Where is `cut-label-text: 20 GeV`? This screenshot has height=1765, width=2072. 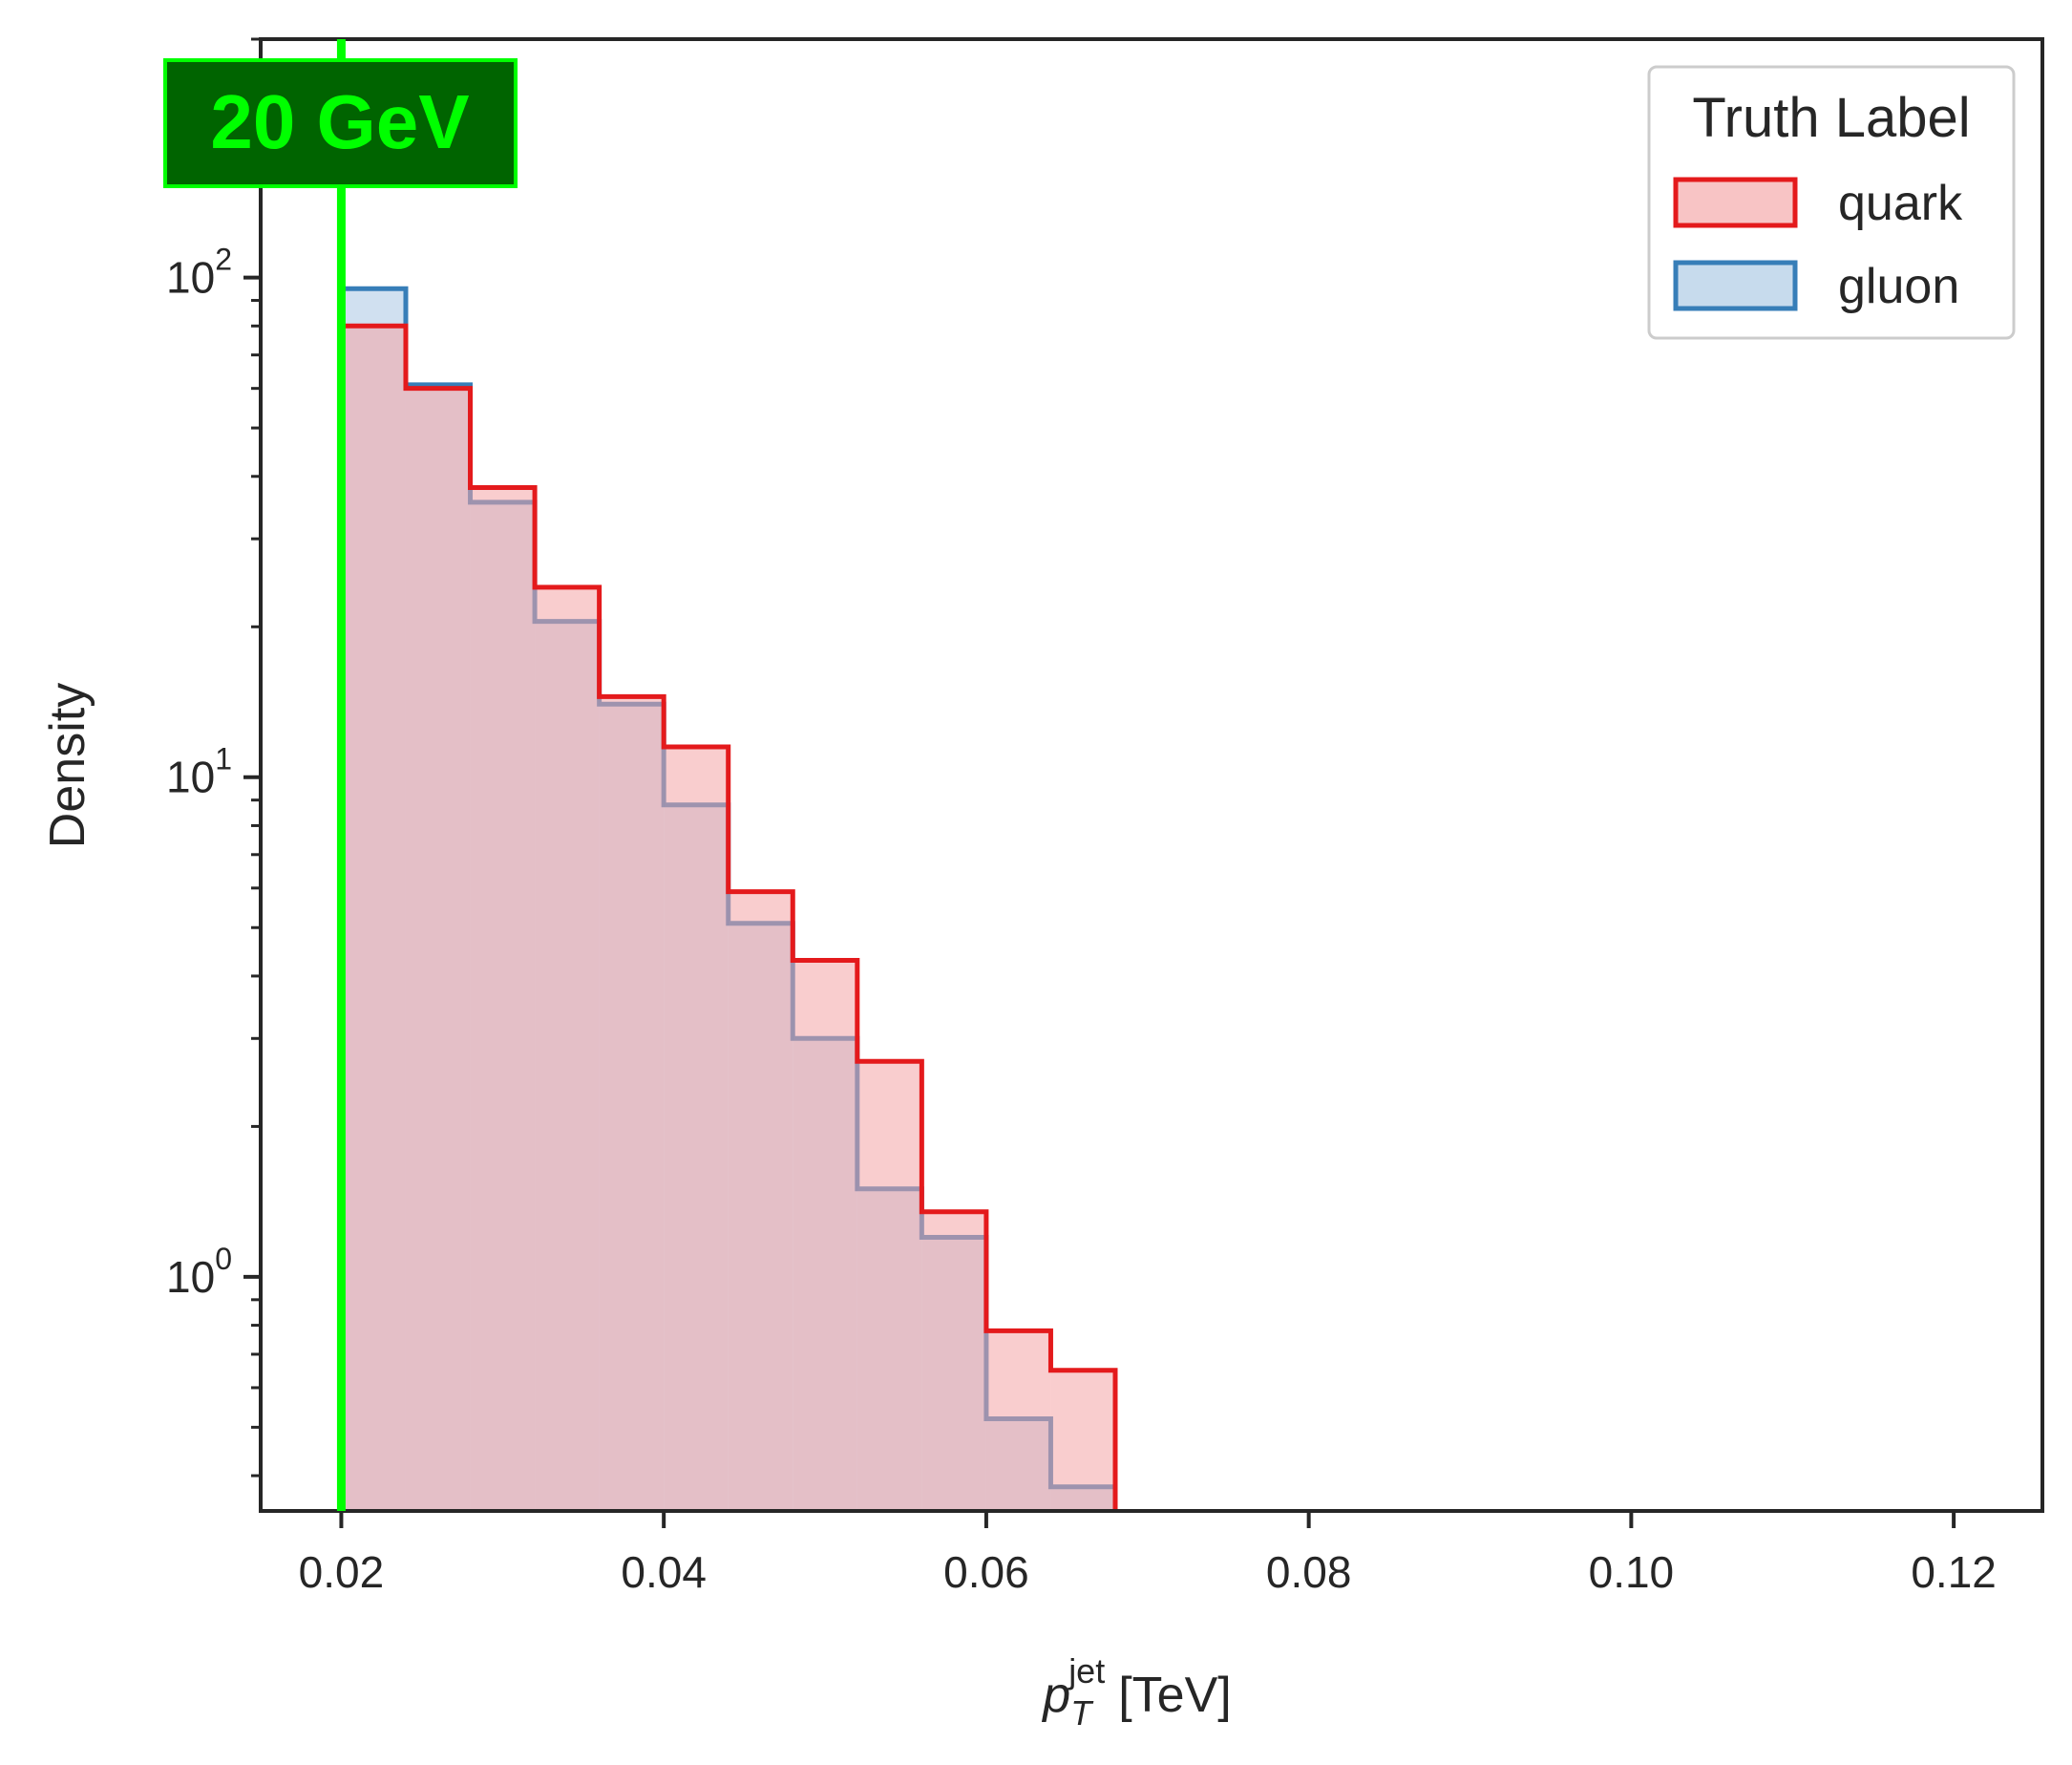
cut-label-text: 20 GeV is located at coordinates (339, 121).